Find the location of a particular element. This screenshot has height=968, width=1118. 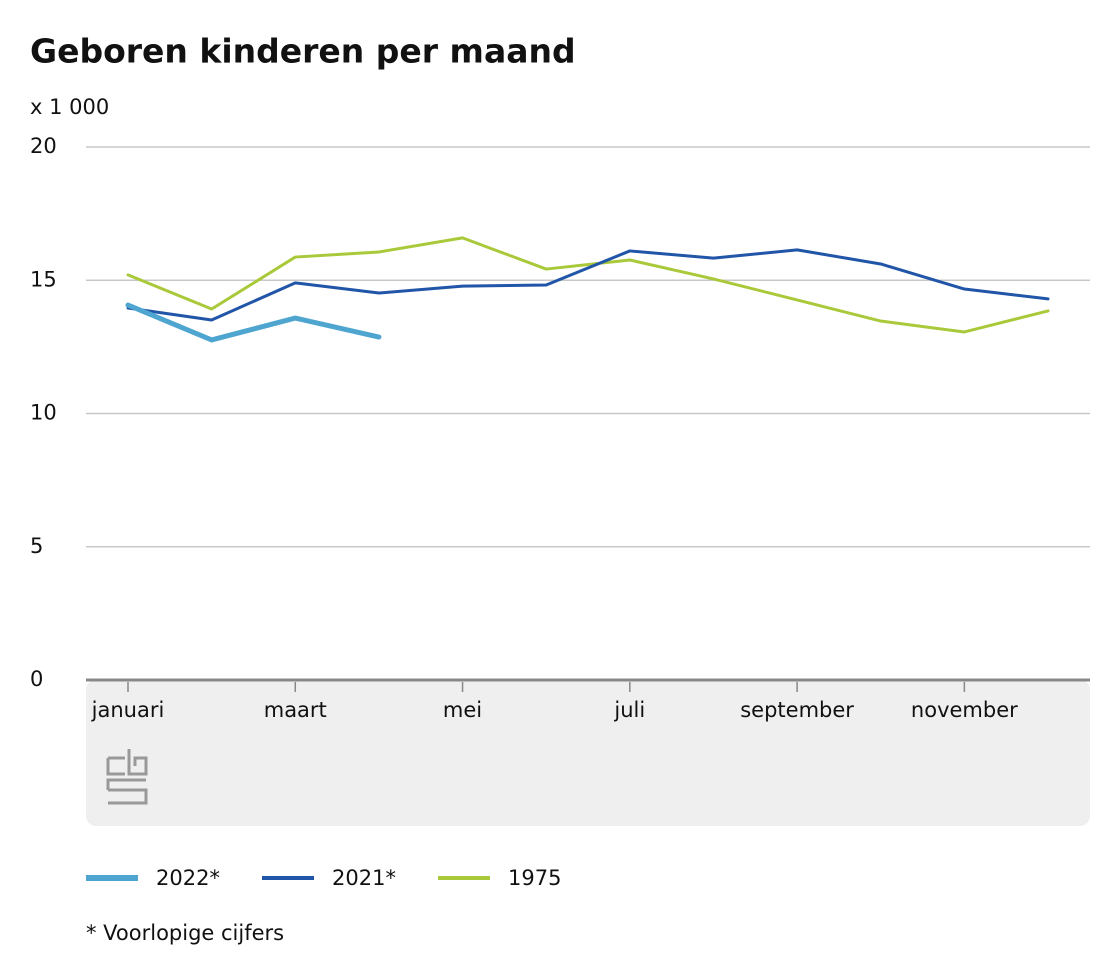

x-tick-label: maart is located at coordinates (295, 710).